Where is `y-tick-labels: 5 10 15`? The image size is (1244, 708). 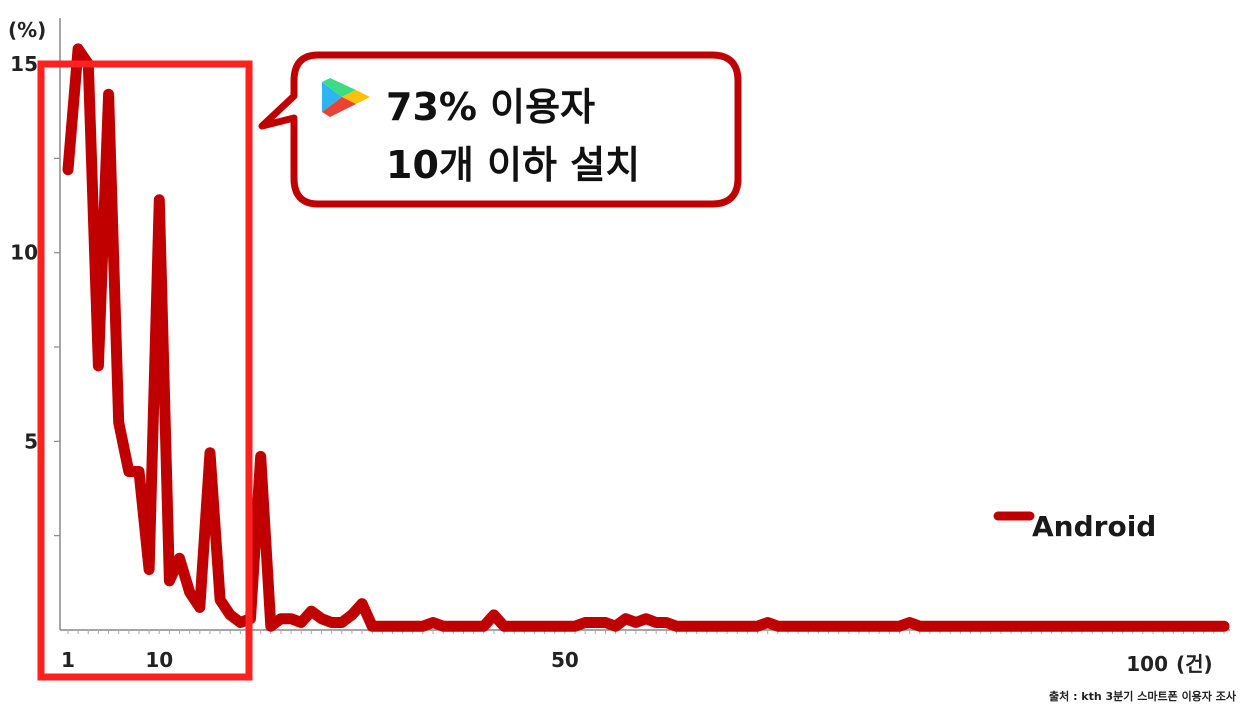 y-tick-labels: 5 10 15 is located at coordinates (24, 252).